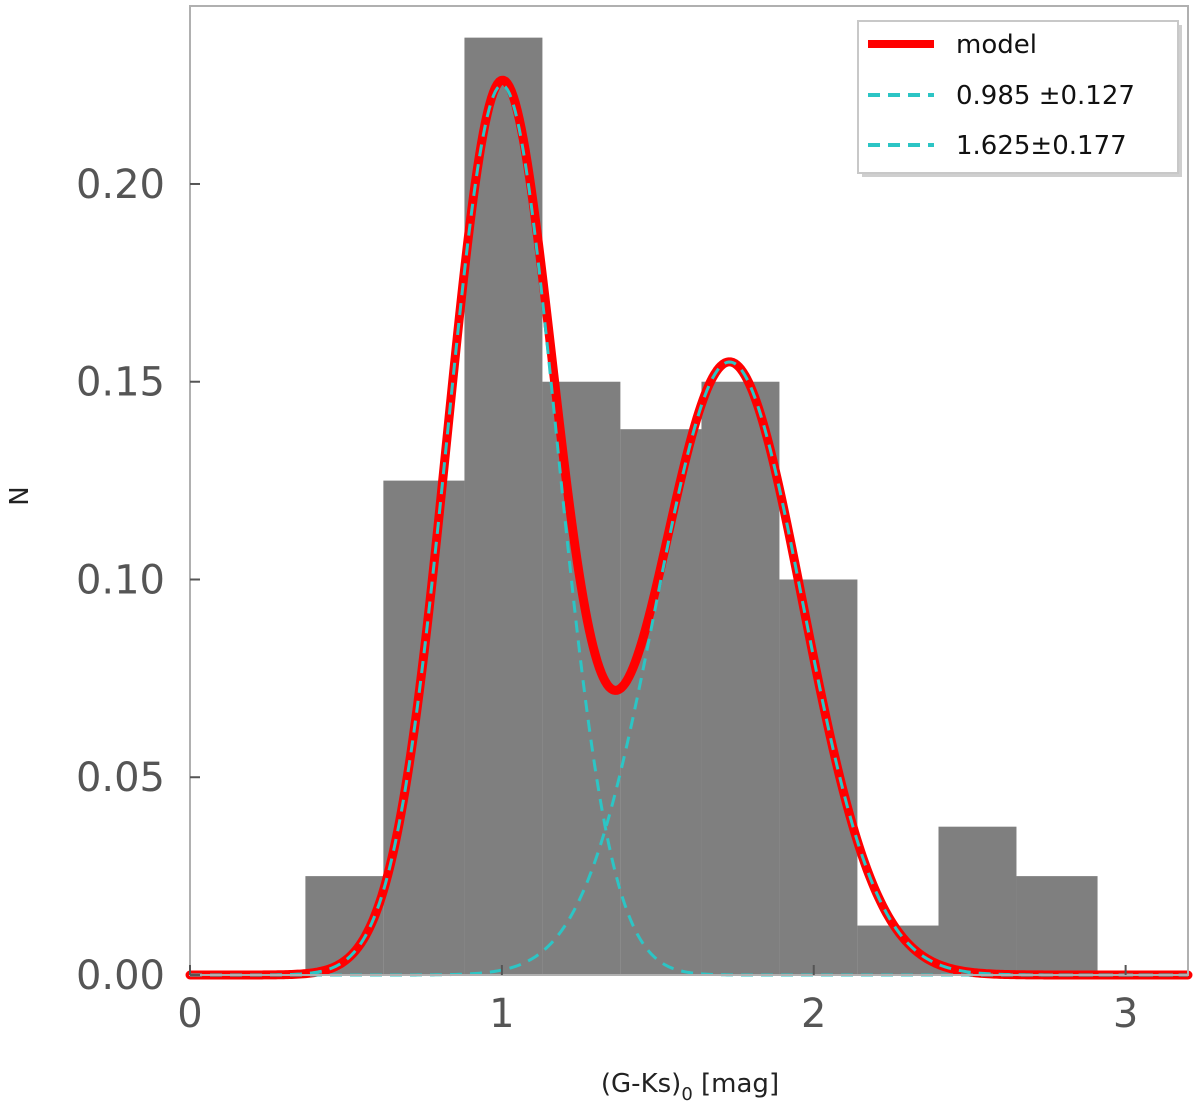 The image size is (1200, 1112). Describe the element at coordinates (641, 1084) in the screenshot. I see `x-axis-label-main: (G-Ks)` at that location.